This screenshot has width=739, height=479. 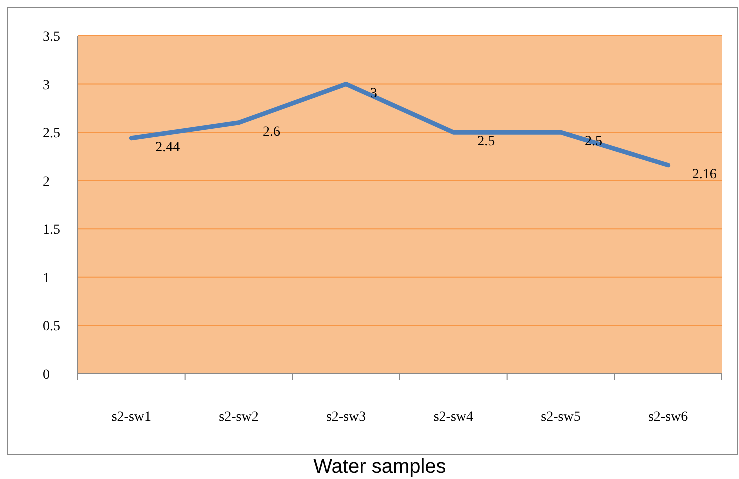 I want to click on data-label: 2.6, so click(x=271, y=132).